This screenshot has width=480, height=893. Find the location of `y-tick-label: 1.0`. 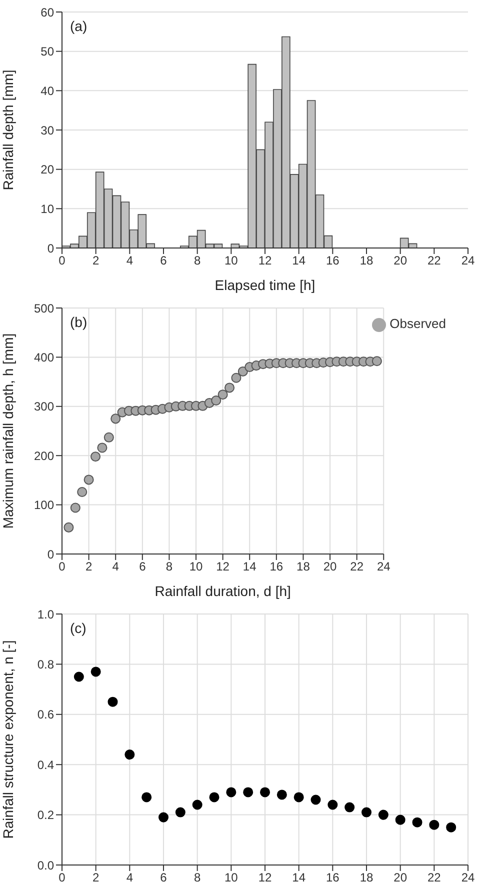

y-tick-label: 1.0 is located at coordinates (45, 614).